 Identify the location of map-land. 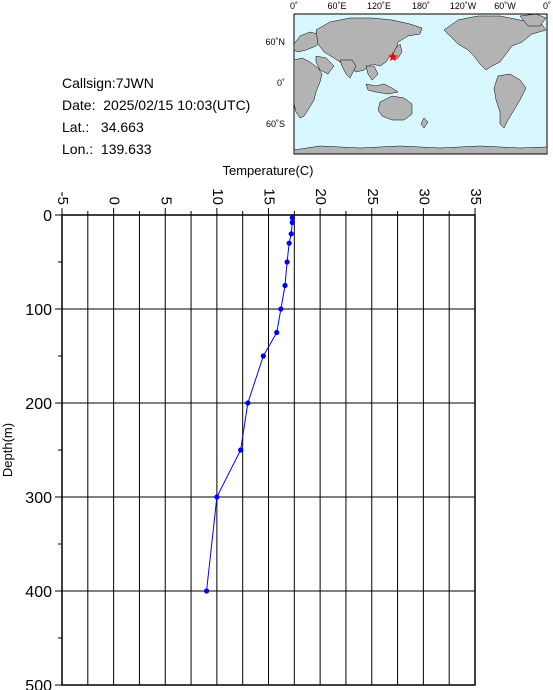
(420, 84).